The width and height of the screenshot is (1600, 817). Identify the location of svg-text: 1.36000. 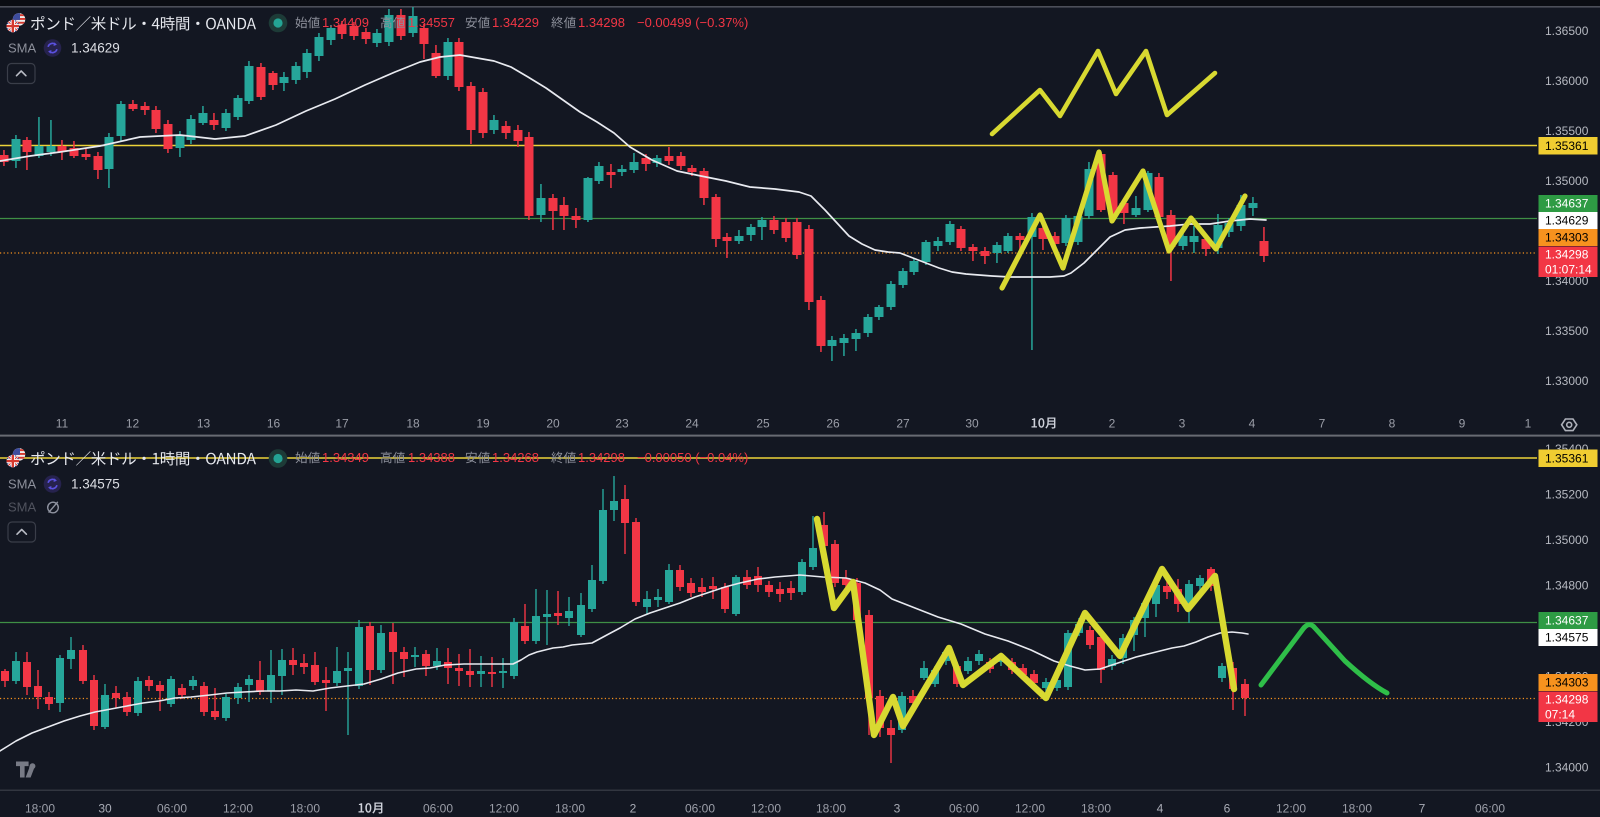
(1567, 81).